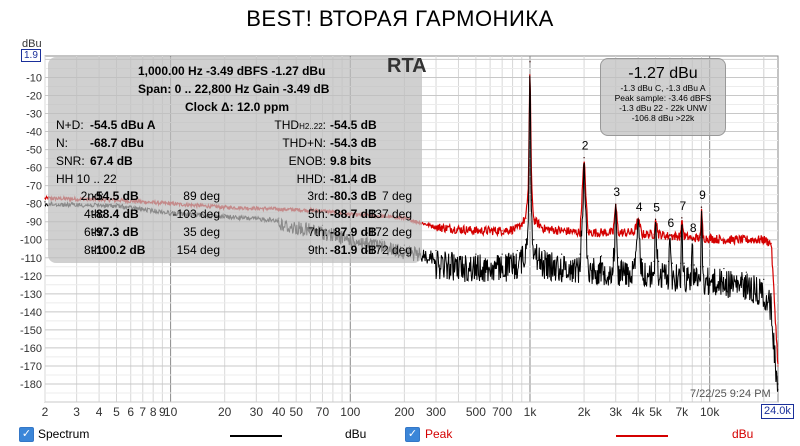 This screenshot has height=446, width=800. I want to click on info-left-label: HH 10 .. 22, so click(86, 179).